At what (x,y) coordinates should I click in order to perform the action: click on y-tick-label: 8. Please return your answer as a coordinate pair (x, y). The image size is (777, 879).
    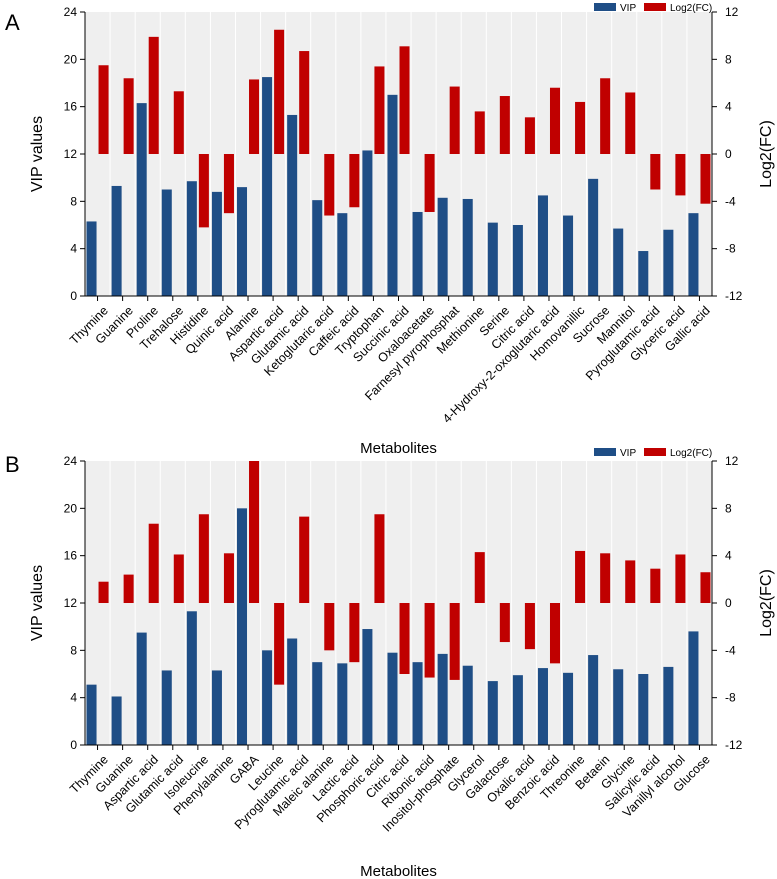
    Looking at the image, I should click on (73, 201).